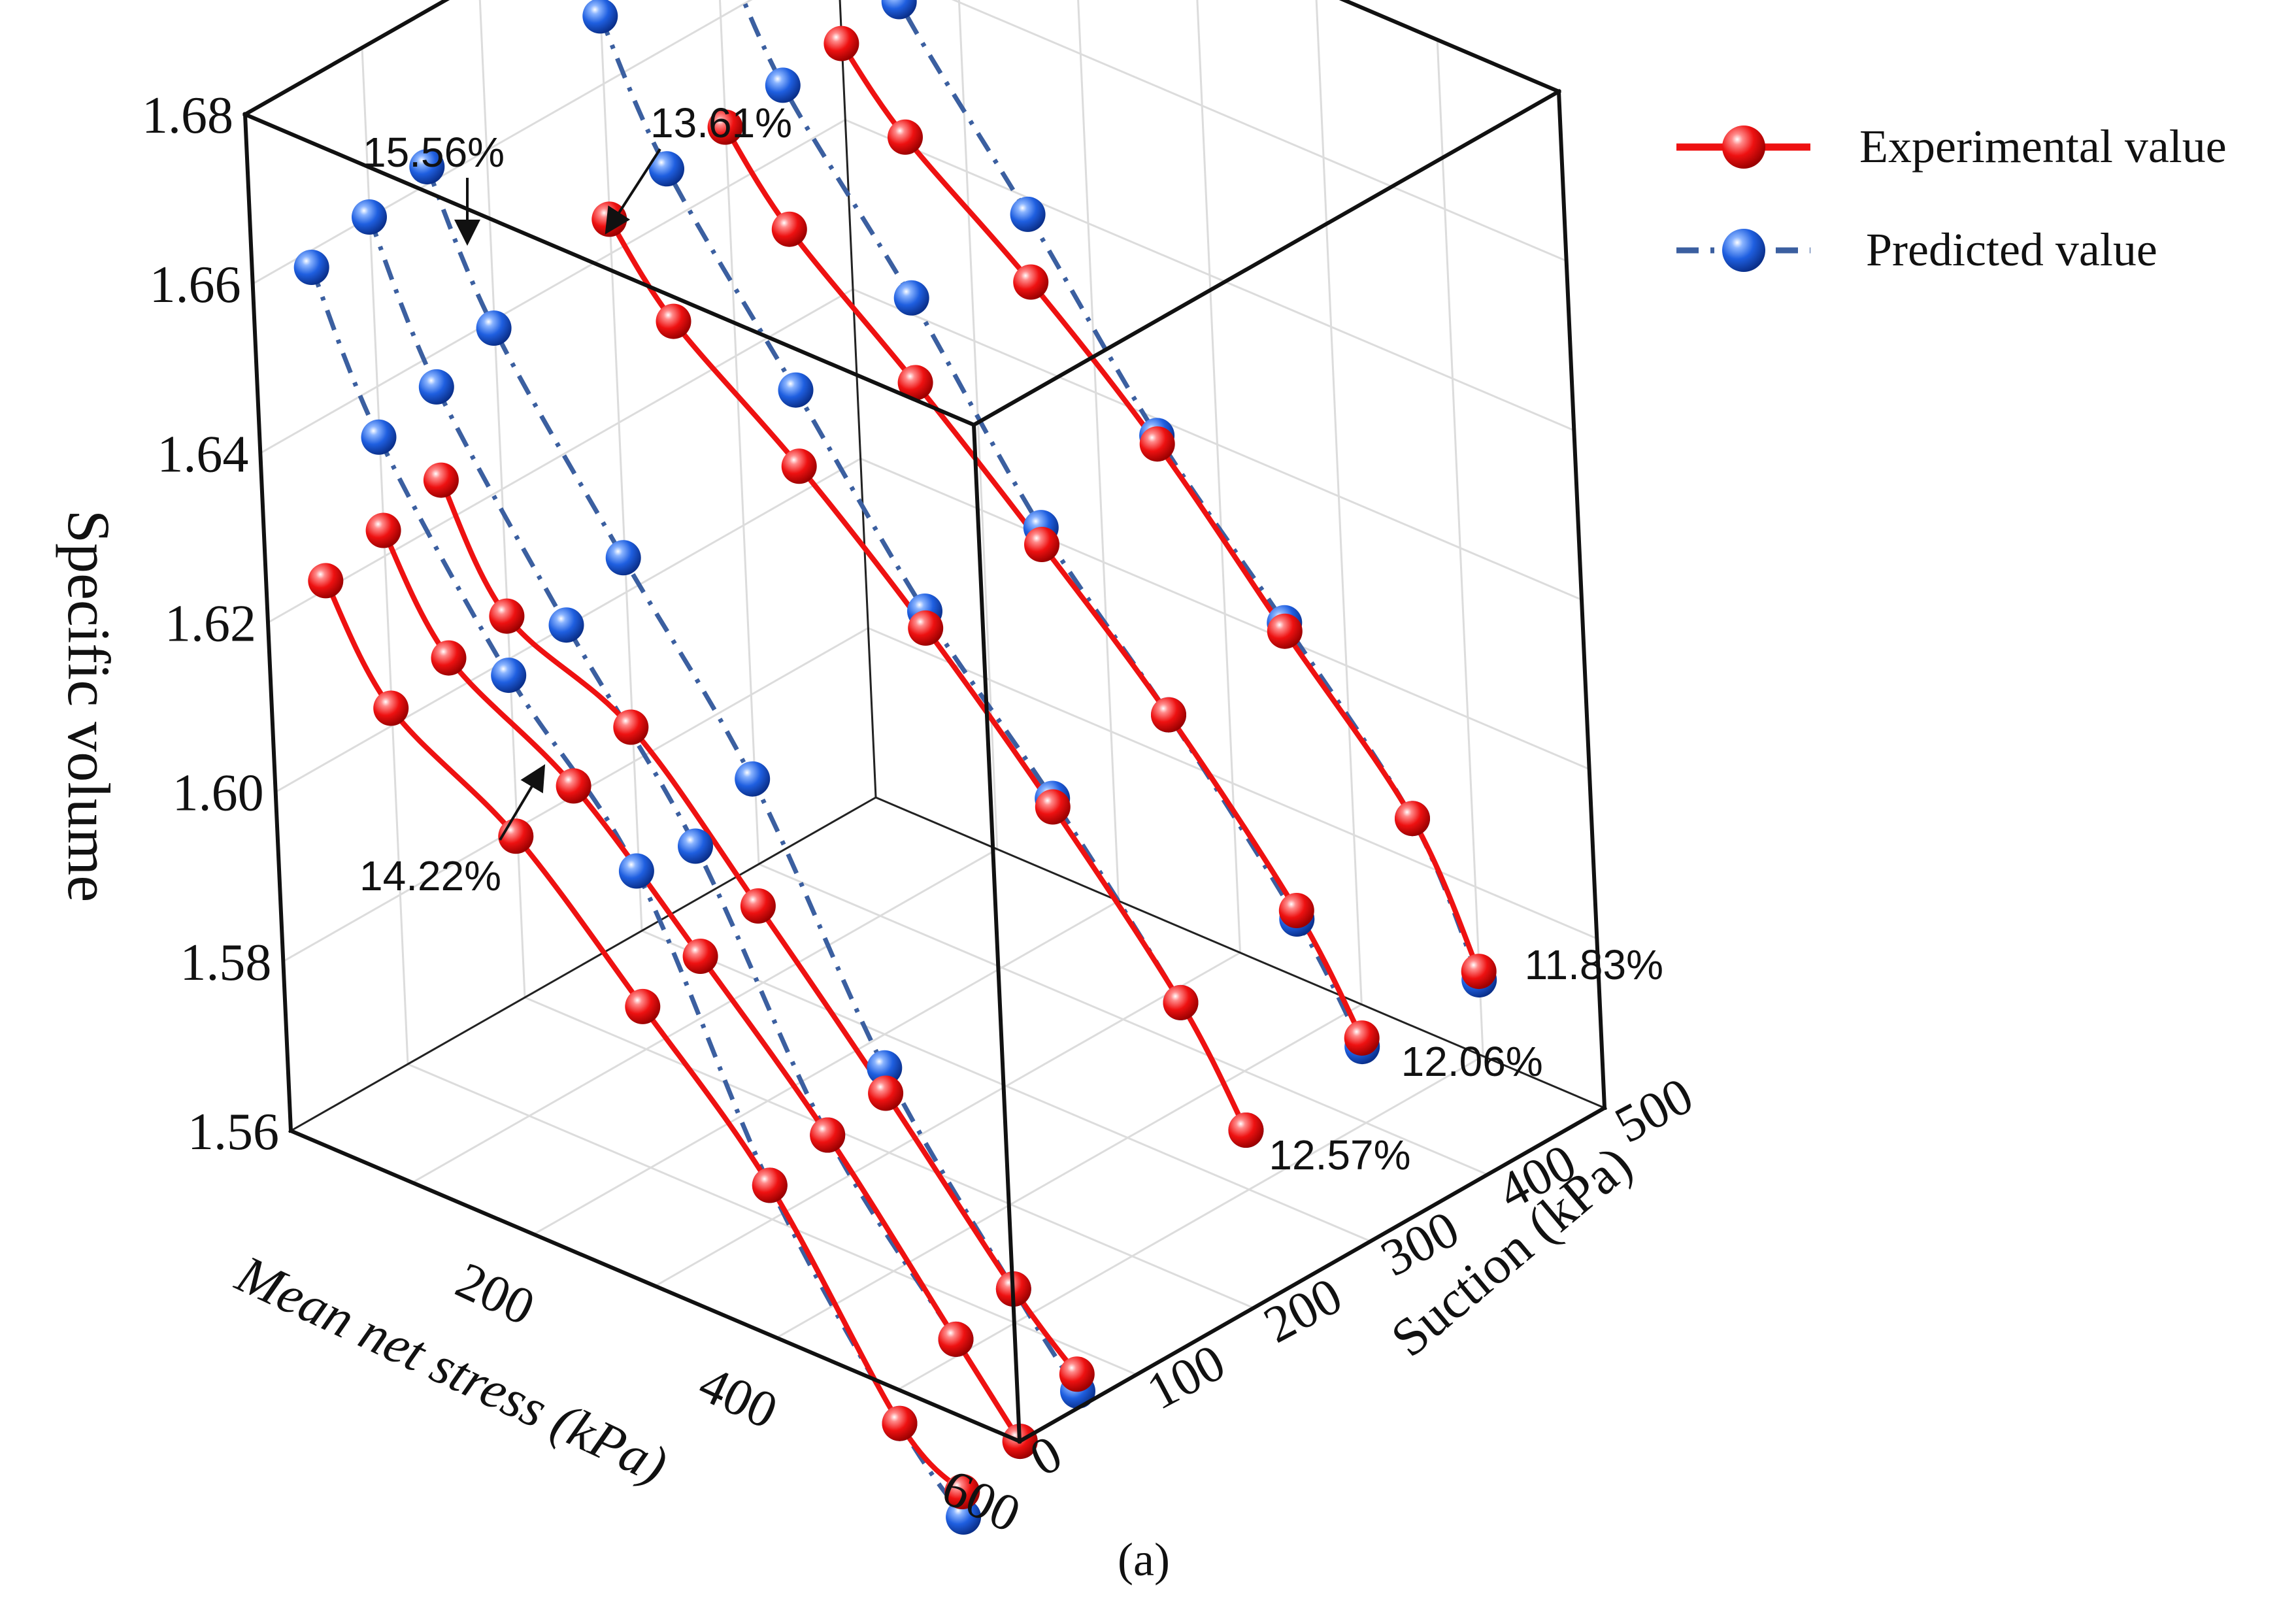 The width and height of the screenshot is (2296, 1606). What do you see at coordinates (89, 706) in the screenshot?
I see `z-axis-title: Specific volume` at bounding box center [89, 706].